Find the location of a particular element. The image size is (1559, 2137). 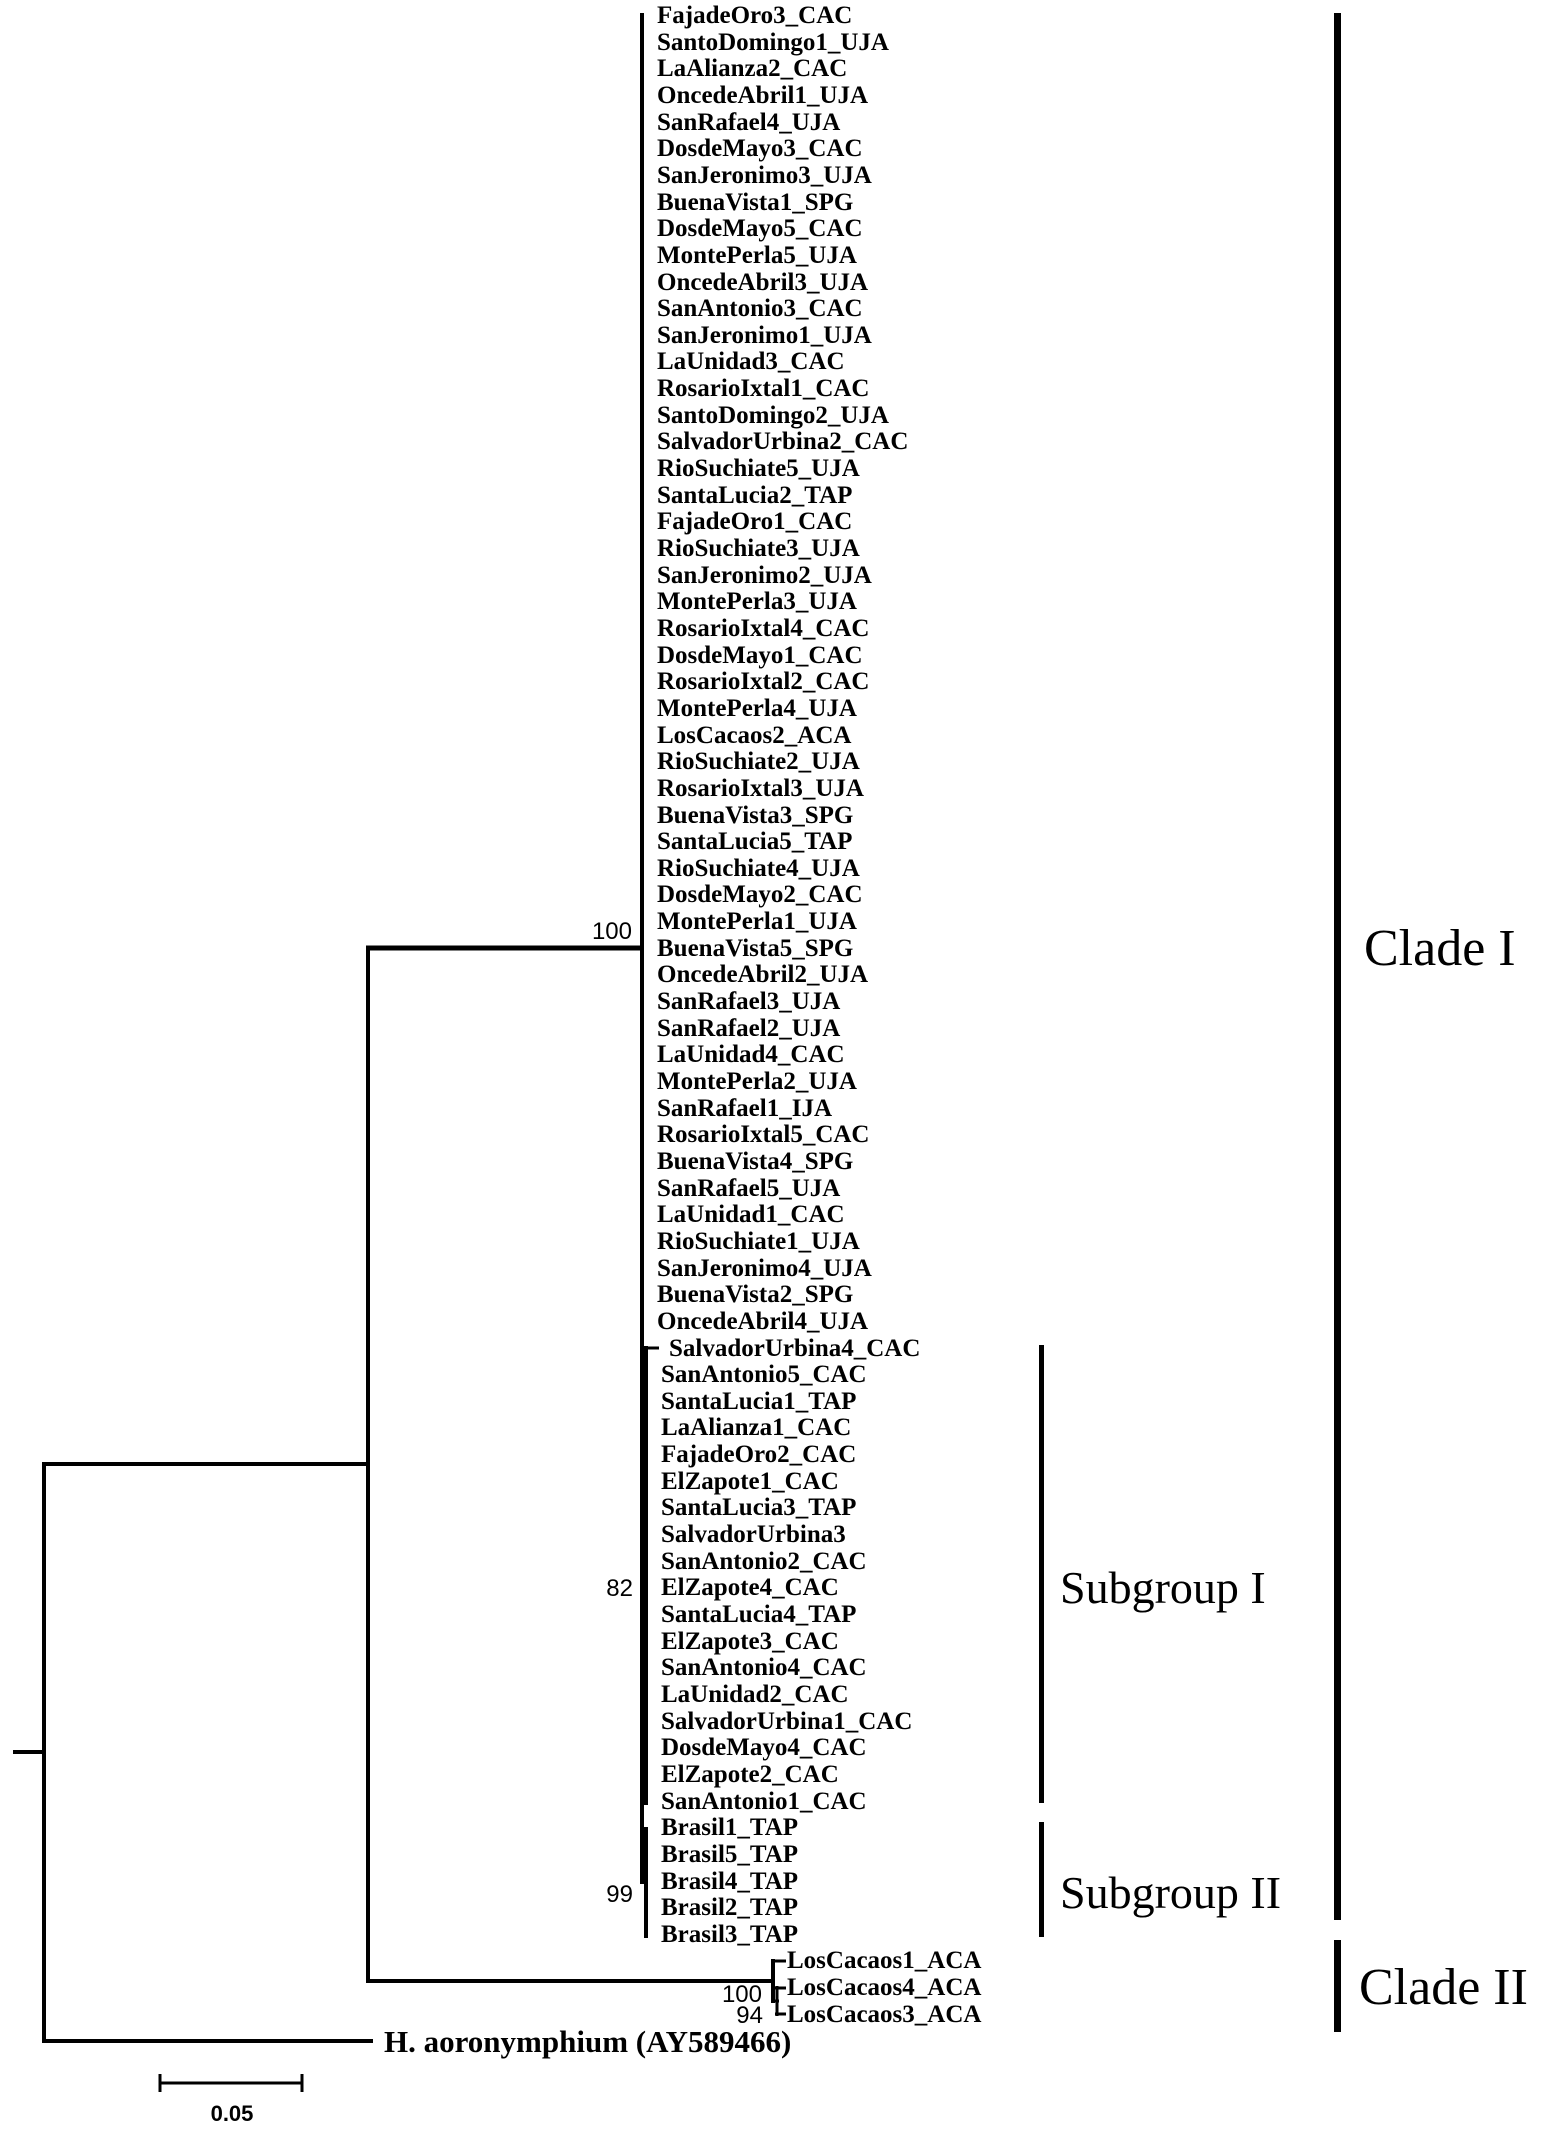

taxon-label: SanAntonio5_CAC is located at coordinates (764, 1374).